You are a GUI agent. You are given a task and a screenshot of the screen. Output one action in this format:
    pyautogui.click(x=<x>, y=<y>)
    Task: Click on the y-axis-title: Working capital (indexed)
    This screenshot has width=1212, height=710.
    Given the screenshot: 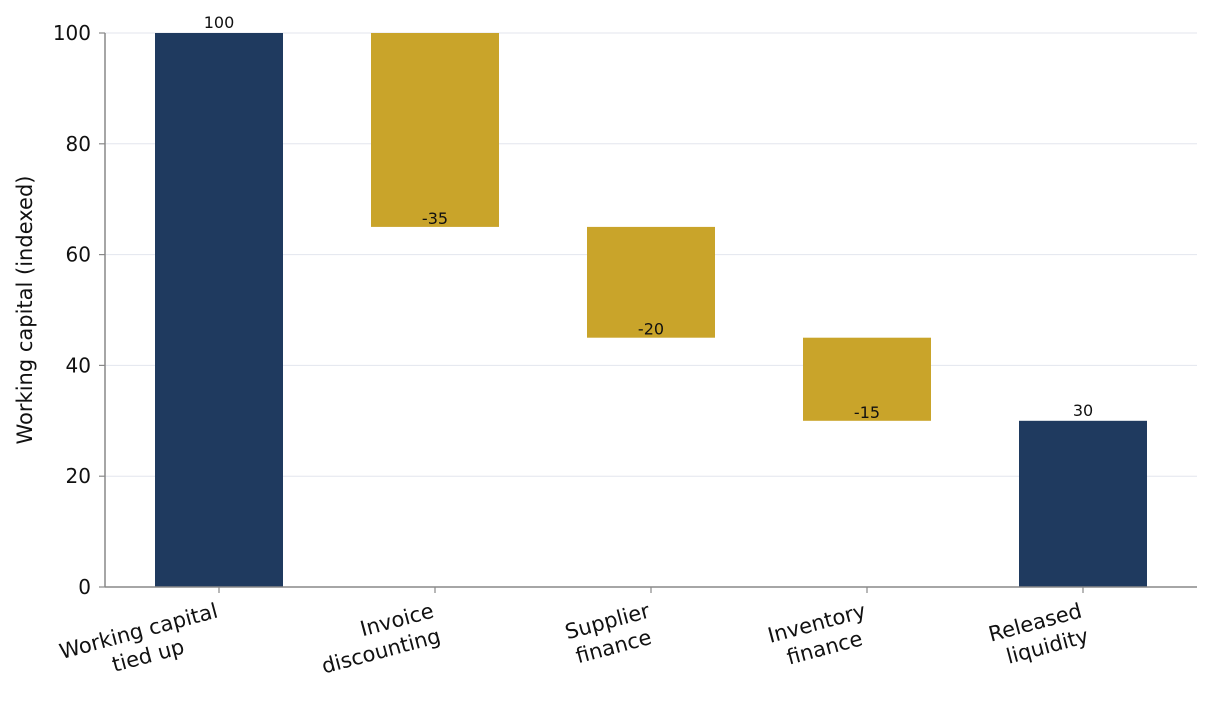 What is the action you would take?
    pyautogui.click(x=25, y=310)
    